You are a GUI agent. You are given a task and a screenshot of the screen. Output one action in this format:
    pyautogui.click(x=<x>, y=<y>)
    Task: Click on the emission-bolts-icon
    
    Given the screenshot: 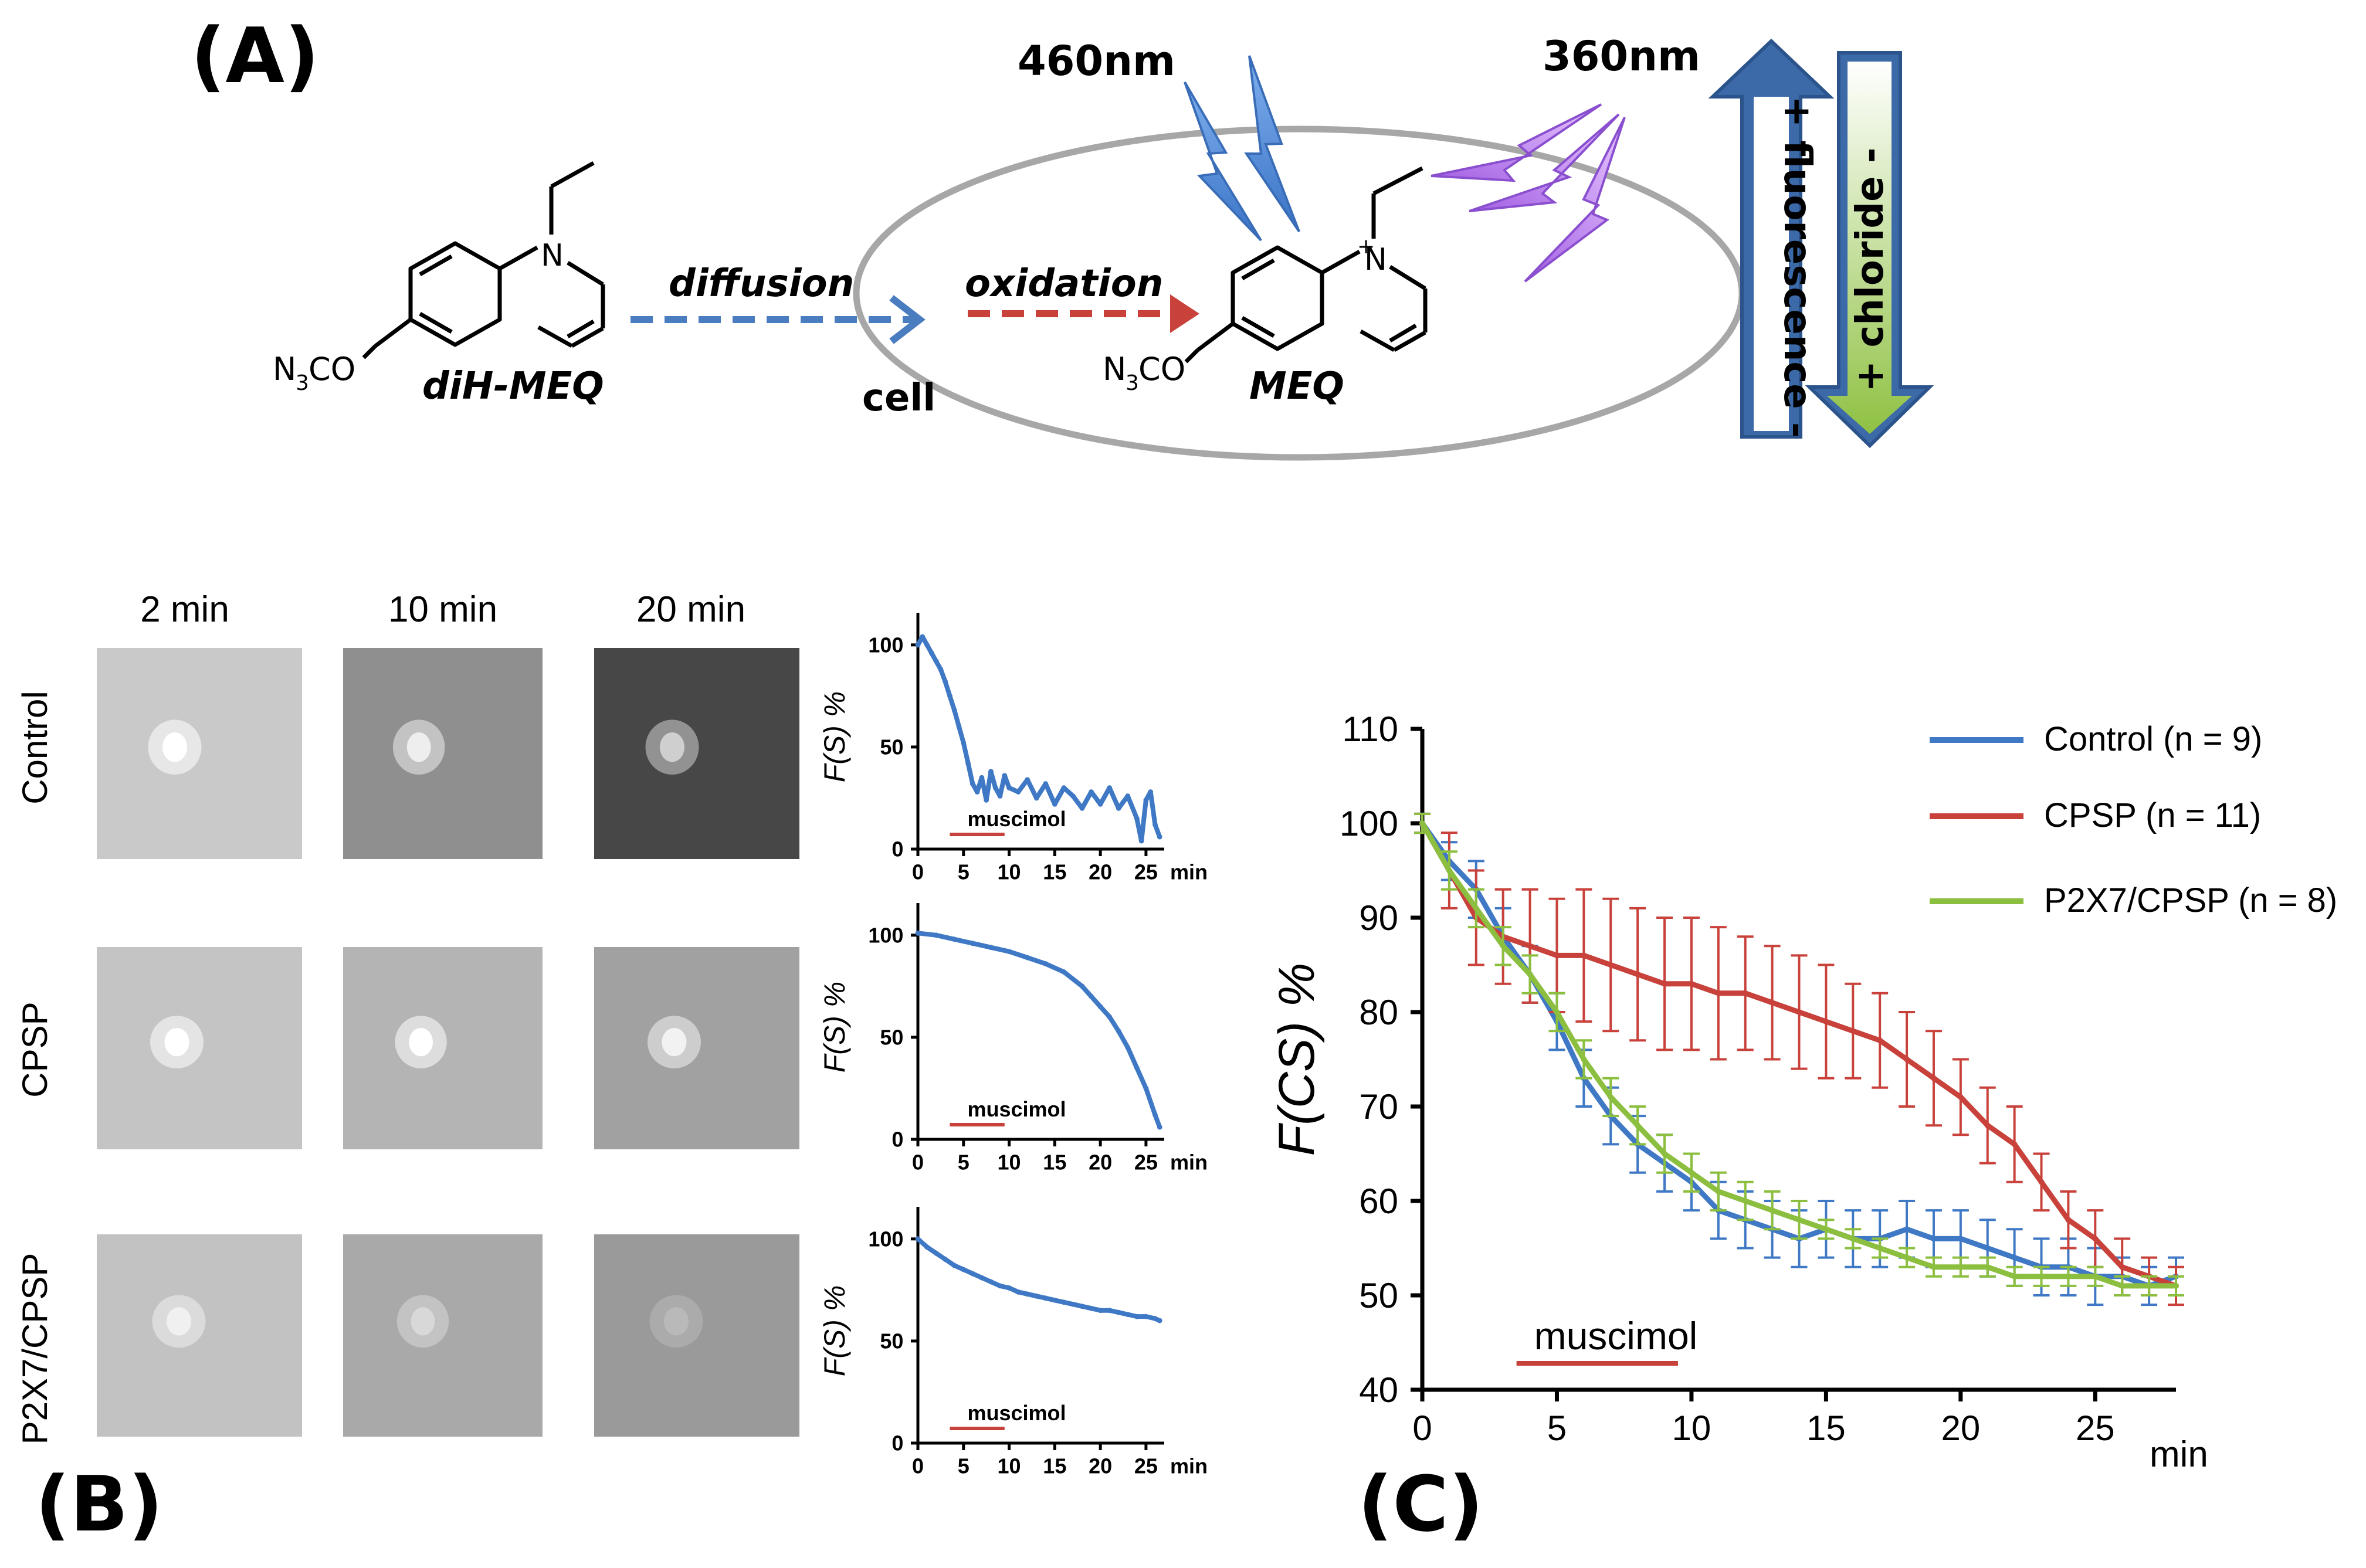 What is the action you would take?
    pyautogui.click(x=1242, y=148)
    